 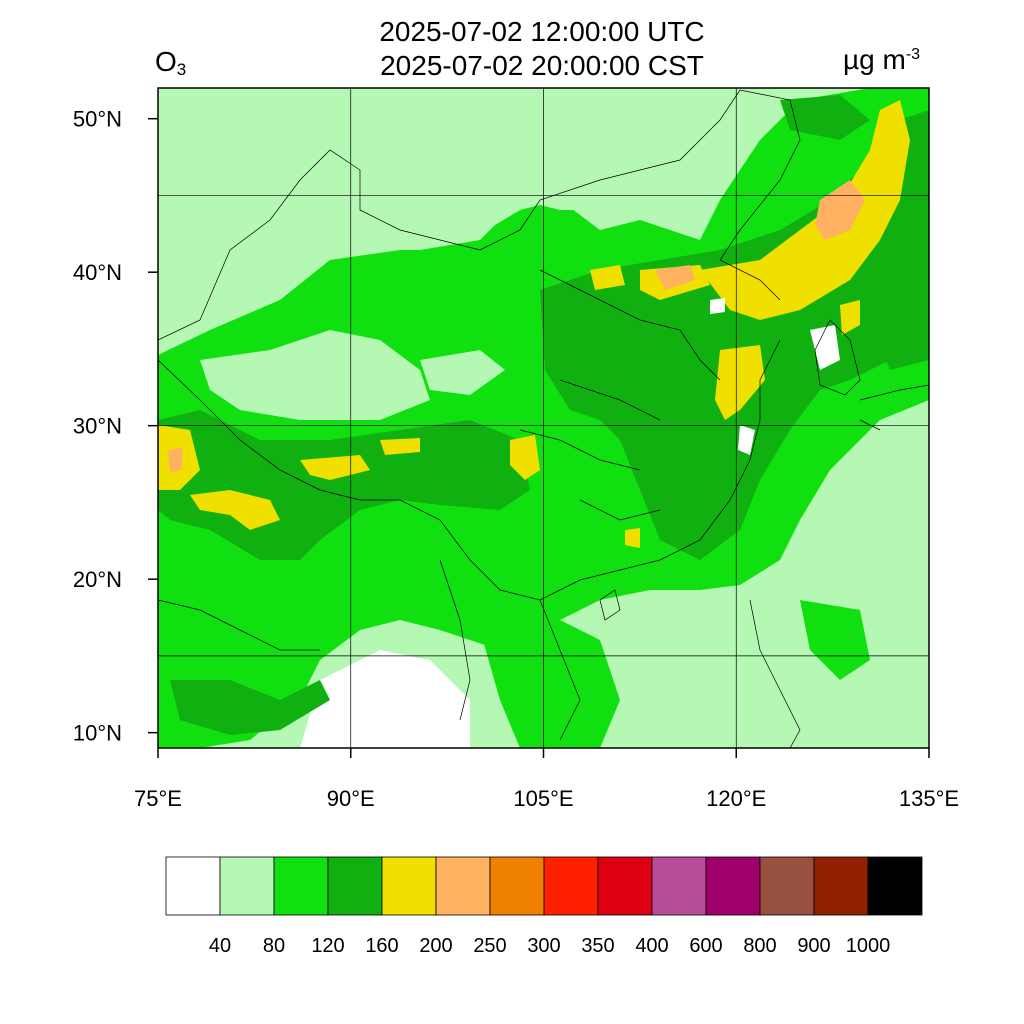 I want to click on lat-tick-label: 50°N, so click(x=97, y=119).